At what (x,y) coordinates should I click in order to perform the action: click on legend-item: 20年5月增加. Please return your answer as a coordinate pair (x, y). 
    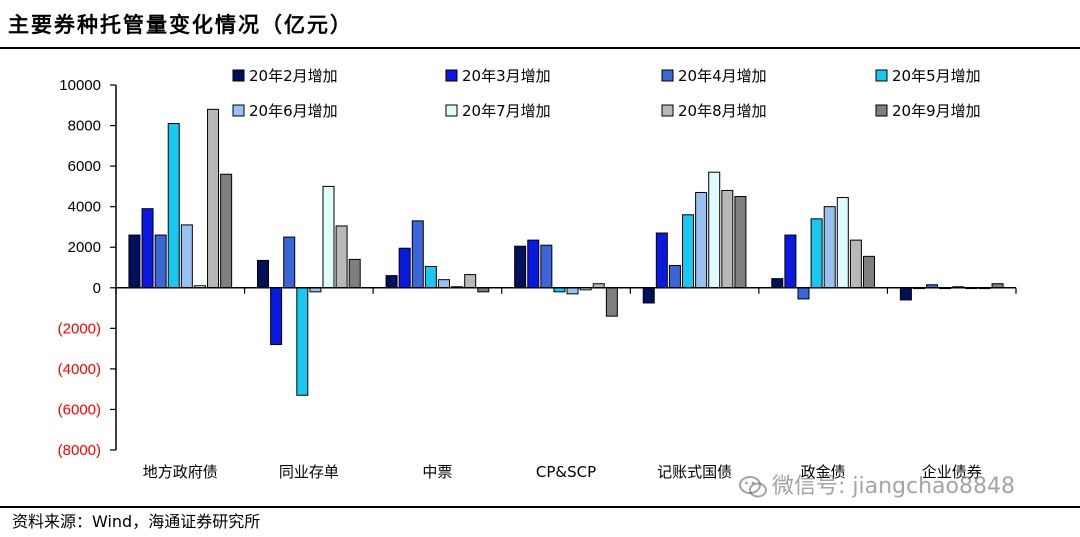
    Looking at the image, I should click on (928, 76).